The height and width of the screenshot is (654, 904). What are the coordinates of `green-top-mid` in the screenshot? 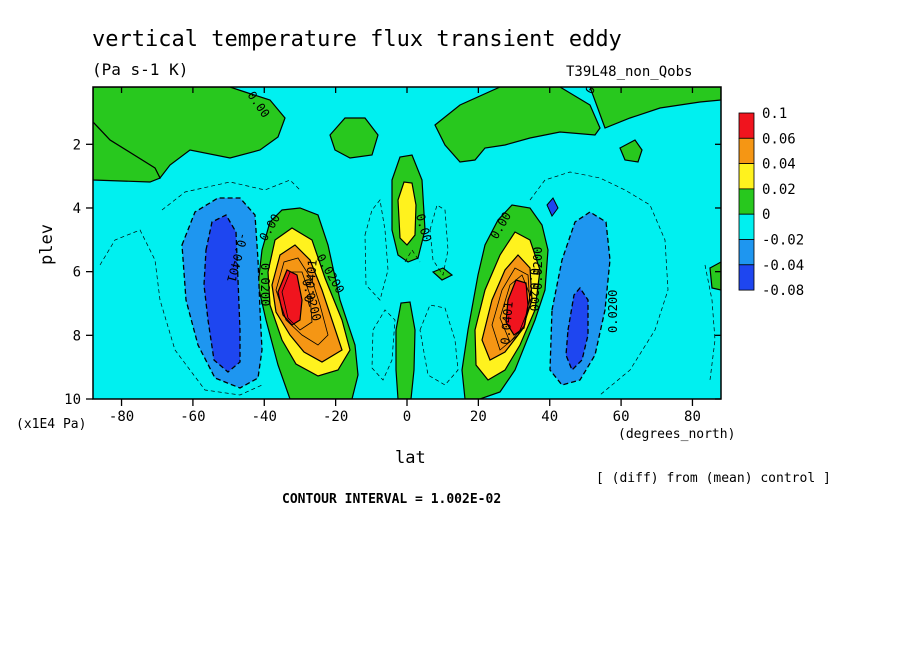 It's located at (354, 138).